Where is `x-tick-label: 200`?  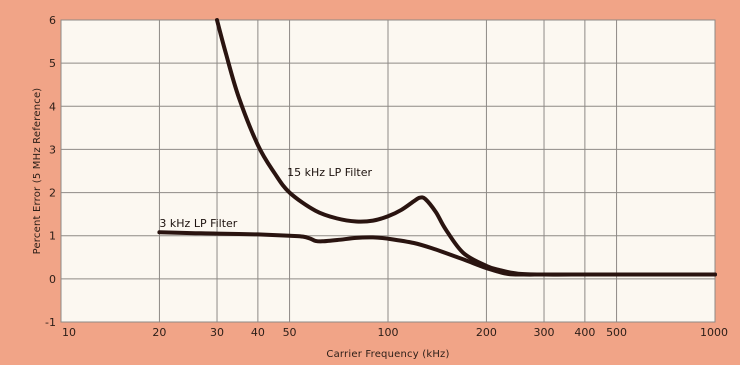 x-tick-label: 200 is located at coordinates (486, 332).